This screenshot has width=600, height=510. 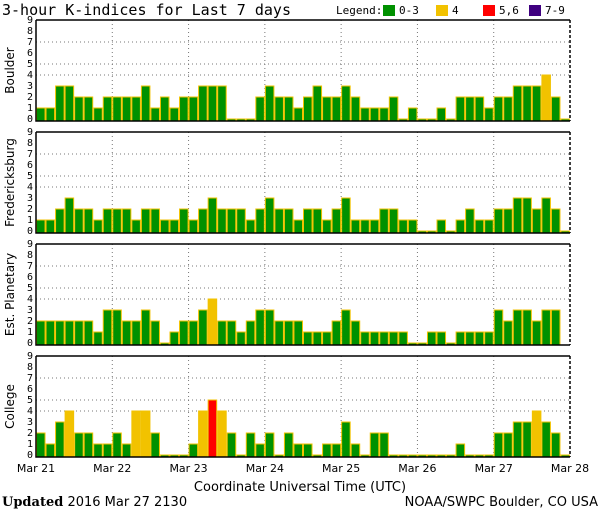 I want to click on chart-title: 3-hour K-indices for Last 7 days, so click(x=146, y=10).